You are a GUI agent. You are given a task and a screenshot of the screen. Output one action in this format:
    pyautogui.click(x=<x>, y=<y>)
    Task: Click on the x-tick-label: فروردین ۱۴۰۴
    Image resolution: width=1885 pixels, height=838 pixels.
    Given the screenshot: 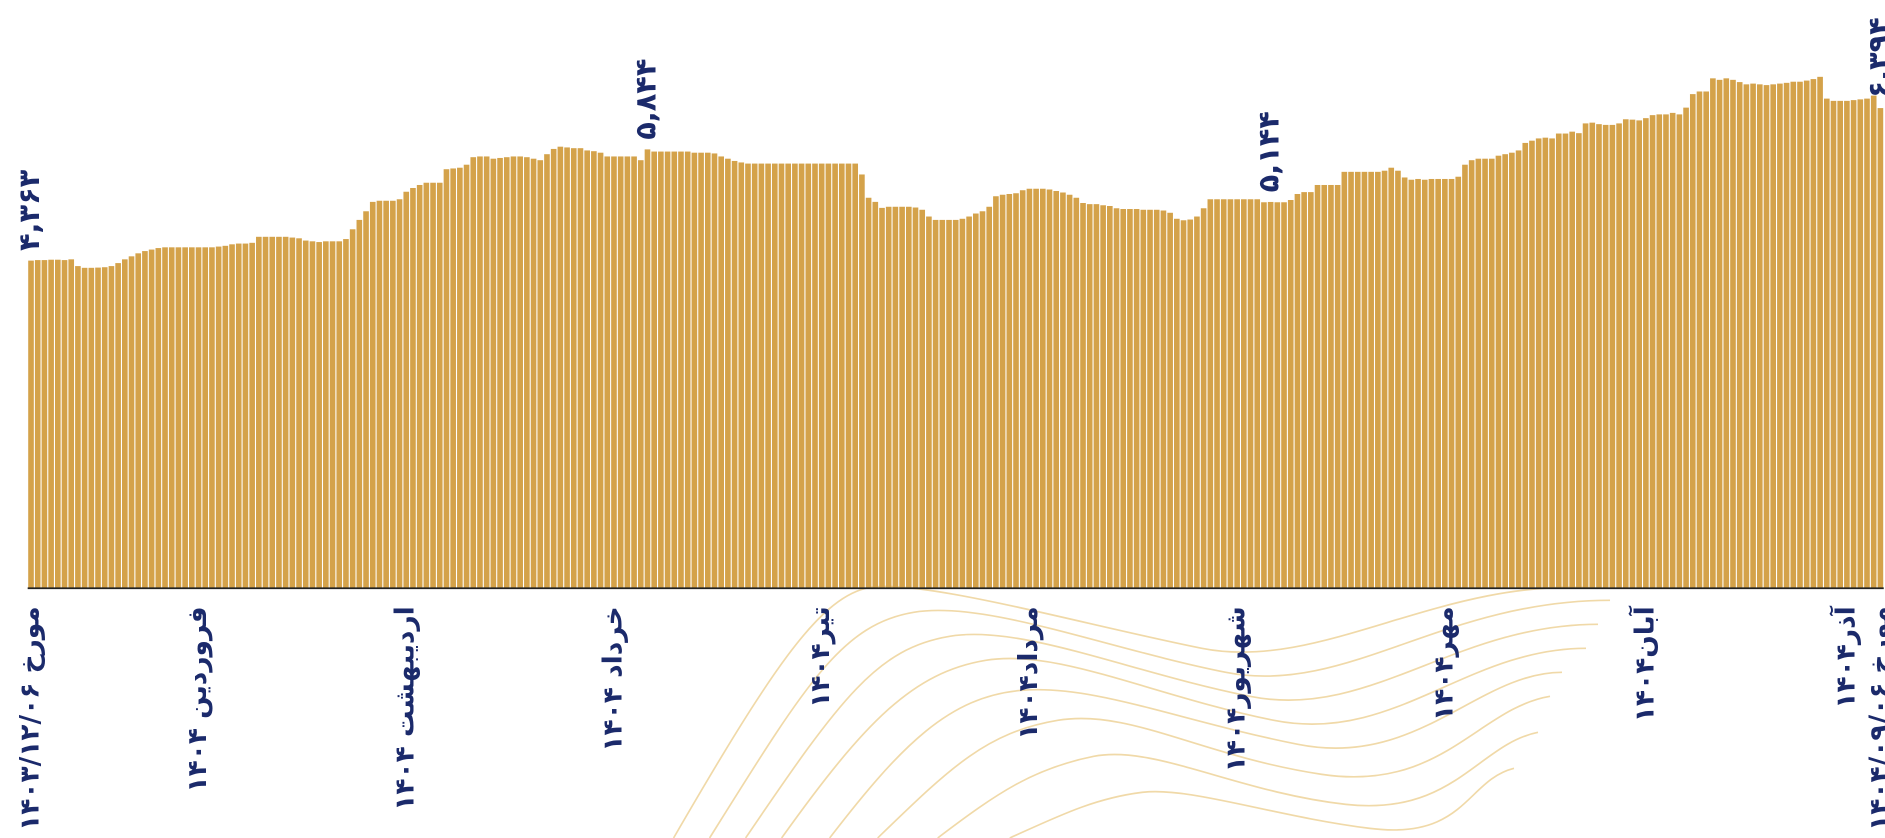 What is the action you would take?
    pyautogui.click(x=197, y=699)
    